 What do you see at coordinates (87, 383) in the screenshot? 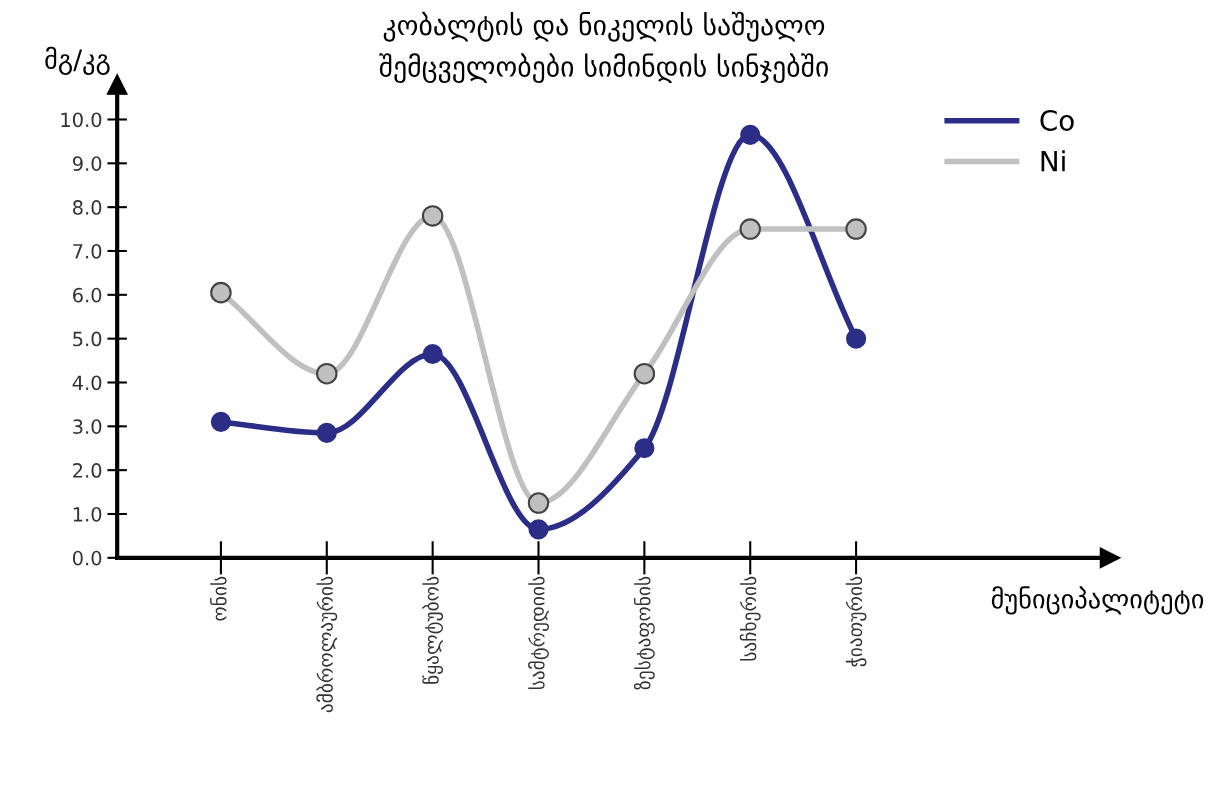
I see `y-tick-label: 4.0` at bounding box center [87, 383].